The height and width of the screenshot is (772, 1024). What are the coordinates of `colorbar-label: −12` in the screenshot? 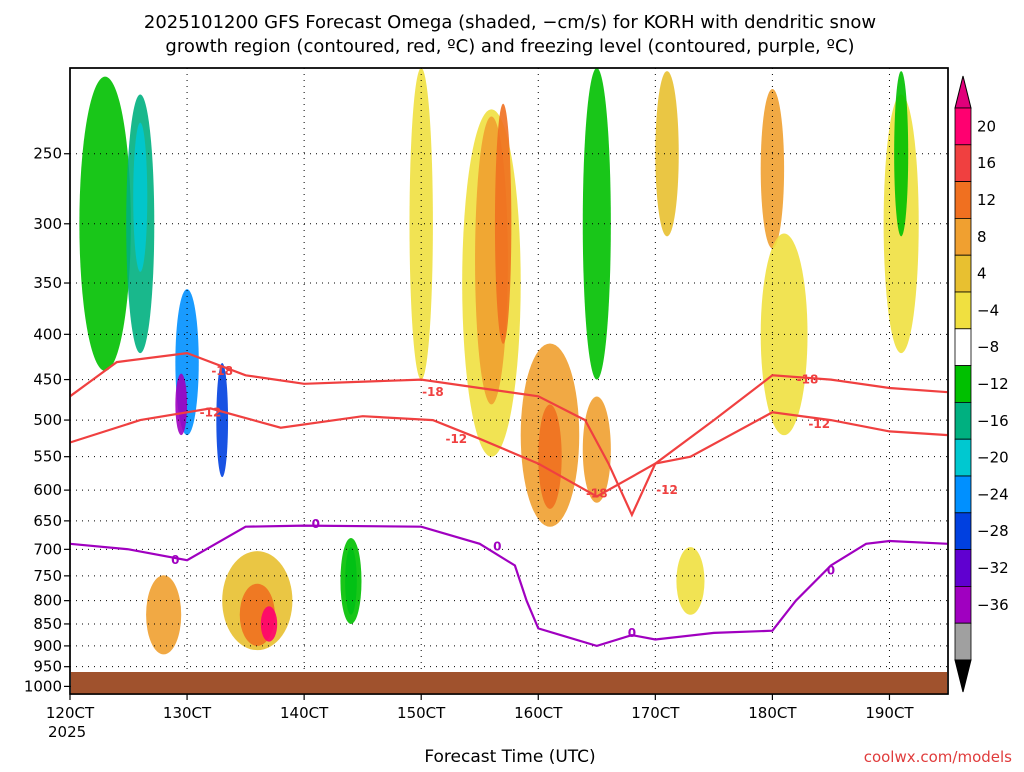 It's located at (993, 384).